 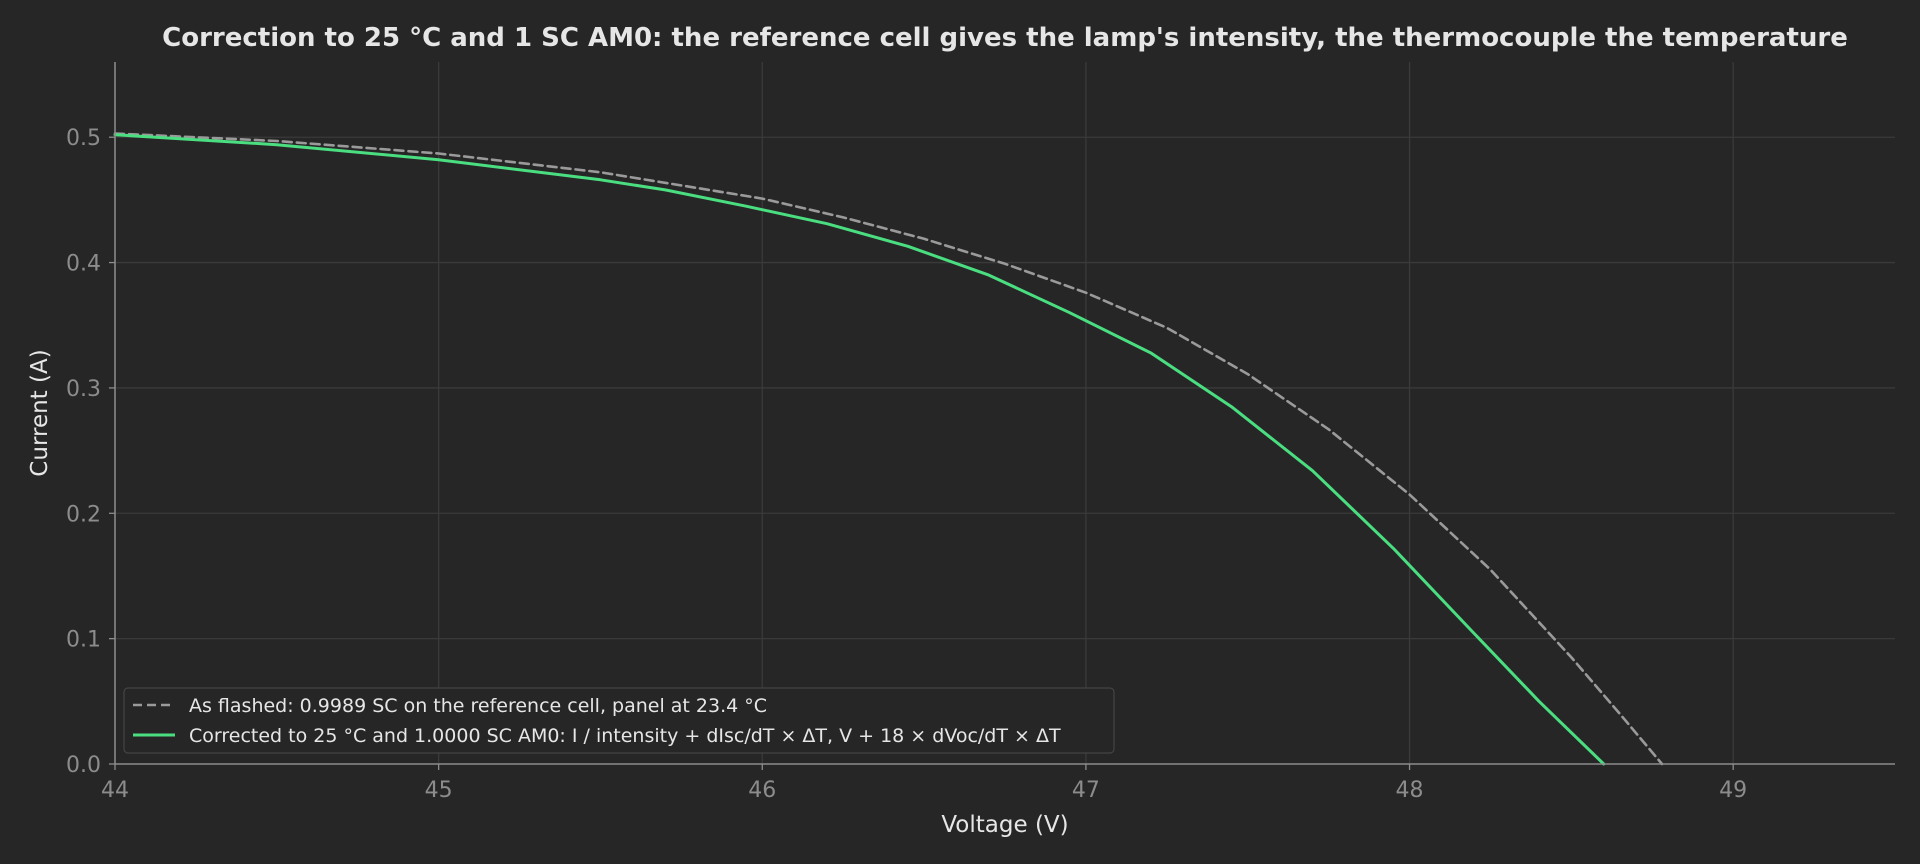 What do you see at coordinates (83, 514) in the screenshot?
I see `y-tick-label: 0.2` at bounding box center [83, 514].